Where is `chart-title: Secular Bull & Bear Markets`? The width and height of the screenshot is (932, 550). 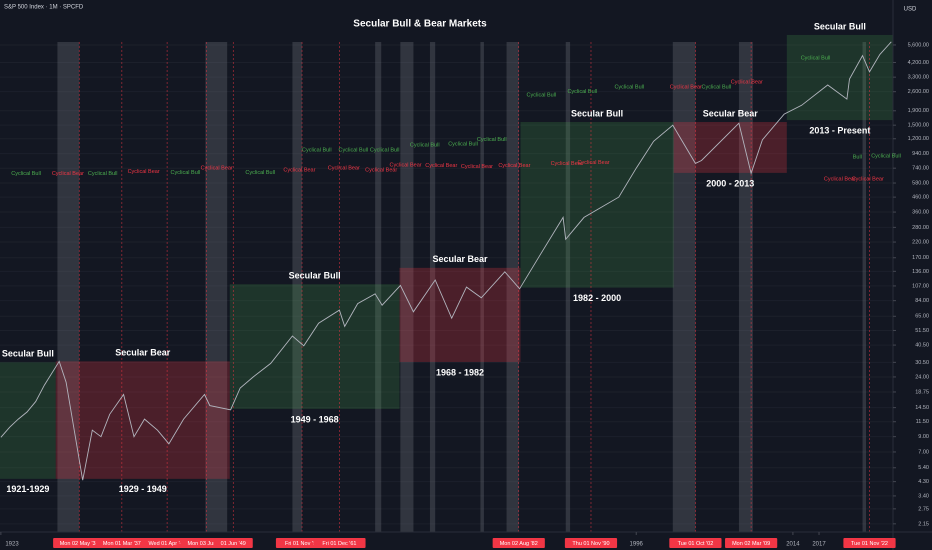 chart-title: Secular Bull & Bear Markets is located at coordinates (420, 24).